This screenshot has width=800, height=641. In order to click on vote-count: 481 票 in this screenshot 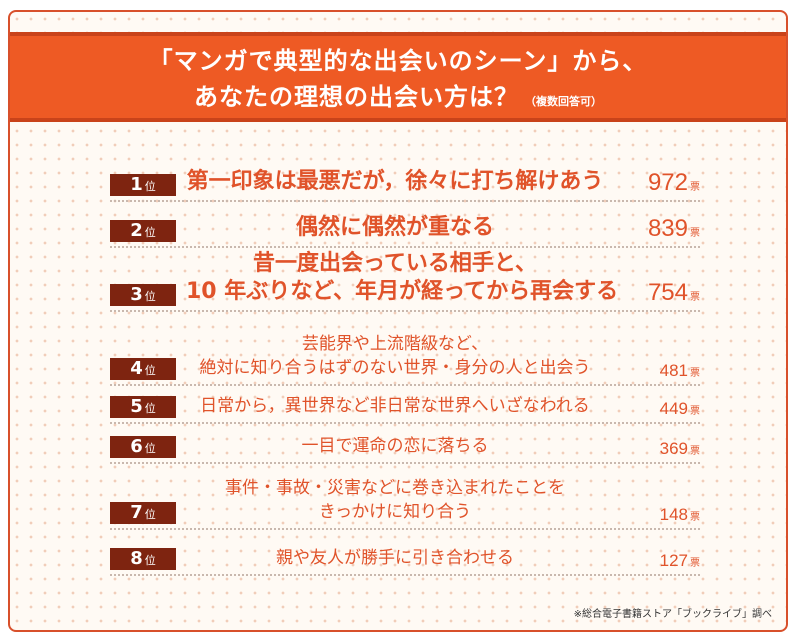, I will do `click(680, 371)`.